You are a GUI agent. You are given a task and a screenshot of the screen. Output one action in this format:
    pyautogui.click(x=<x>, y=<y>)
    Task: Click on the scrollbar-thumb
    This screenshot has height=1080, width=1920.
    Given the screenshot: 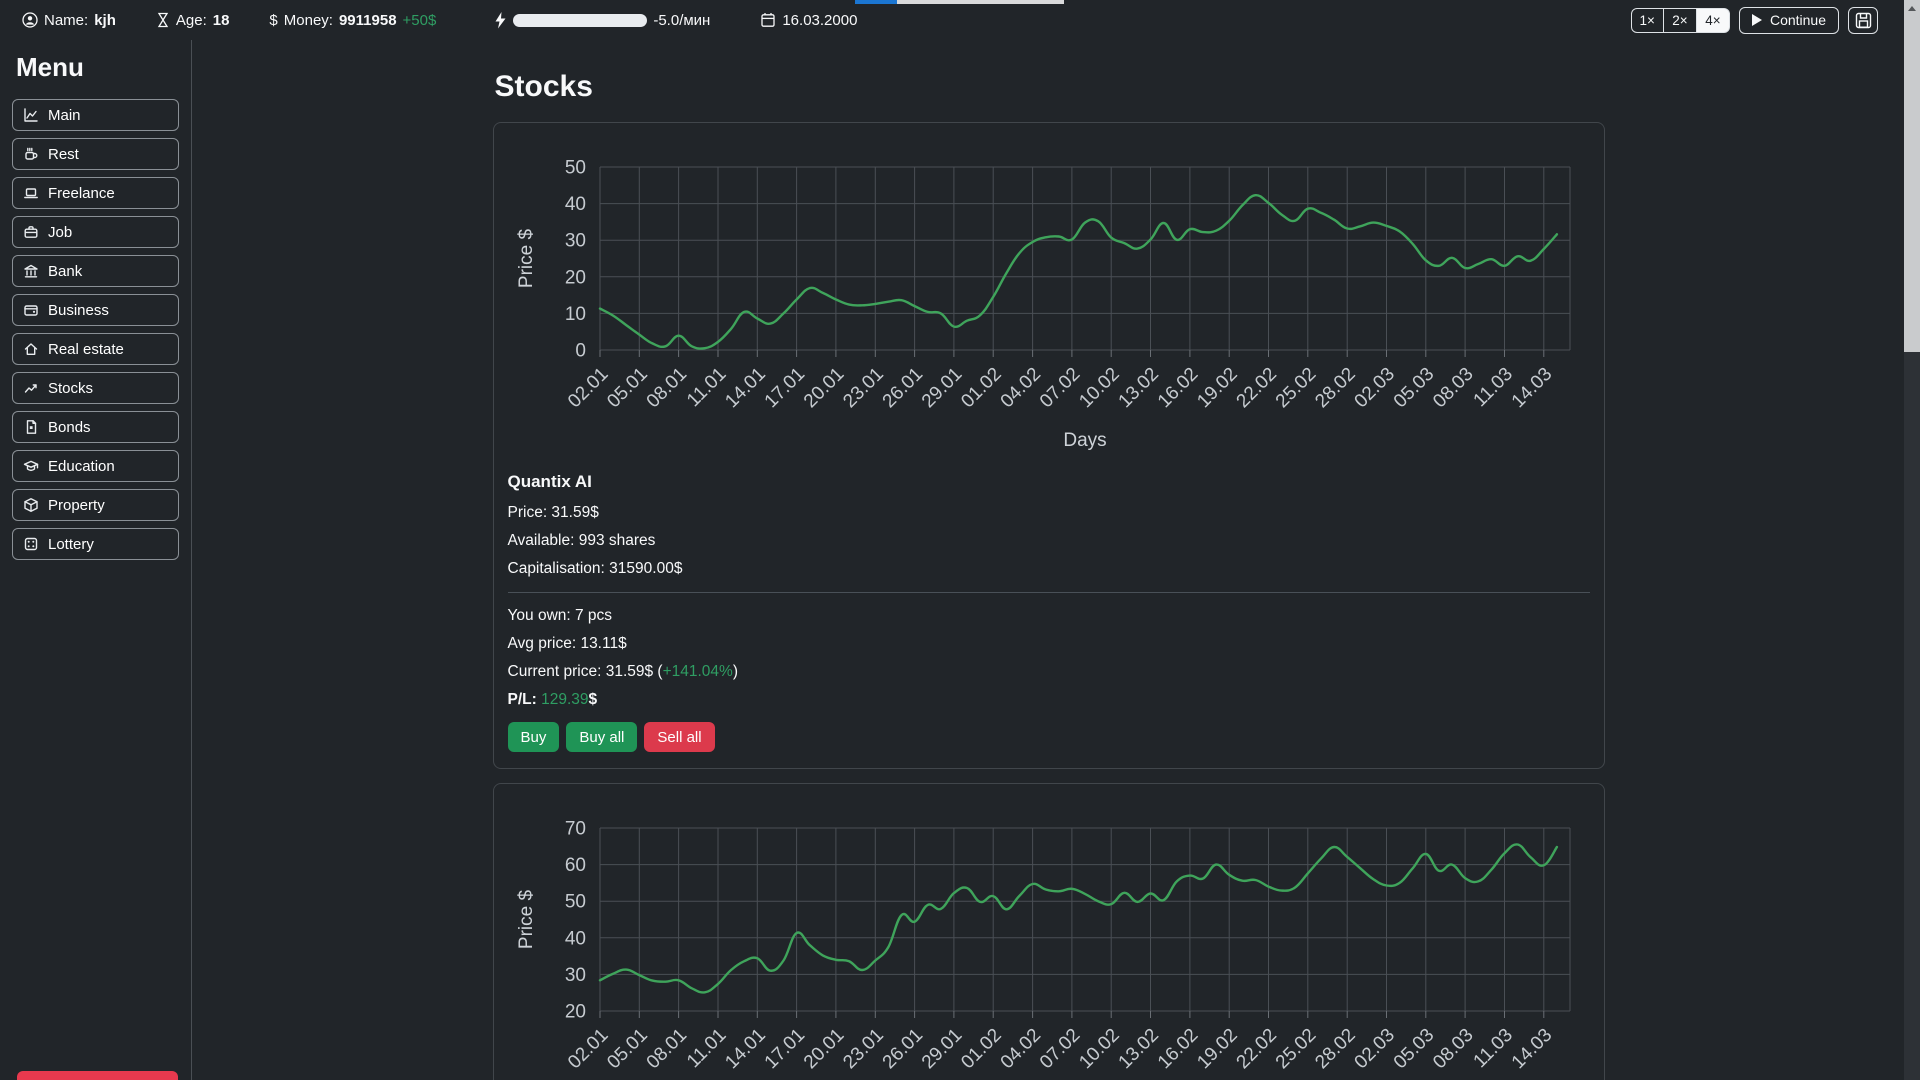 What is the action you would take?
    pyautogui.click(x=1912, y=184)
    